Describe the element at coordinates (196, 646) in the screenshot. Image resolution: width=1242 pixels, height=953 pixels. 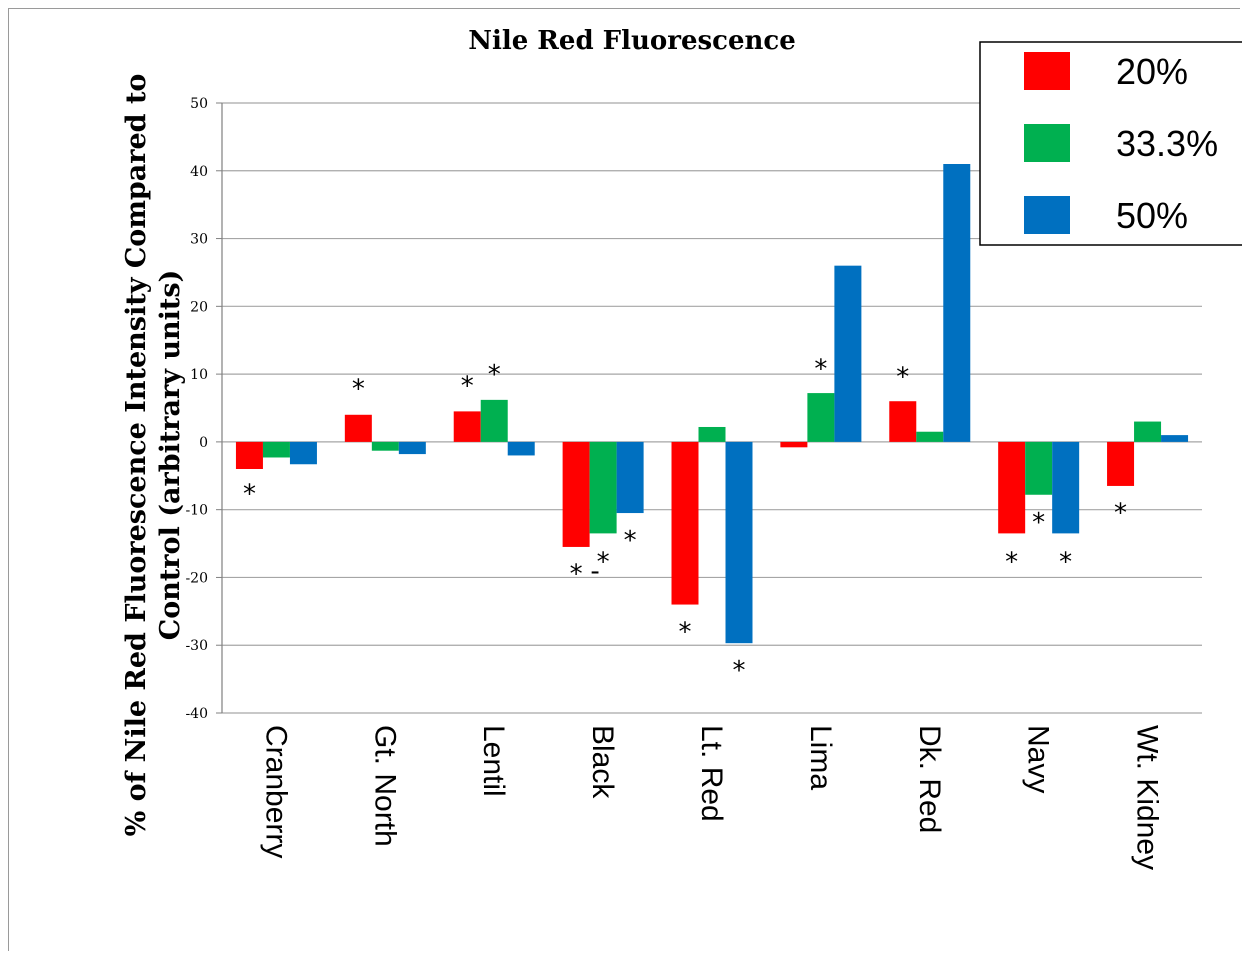
I see `y-tick-label: -30` at that location.